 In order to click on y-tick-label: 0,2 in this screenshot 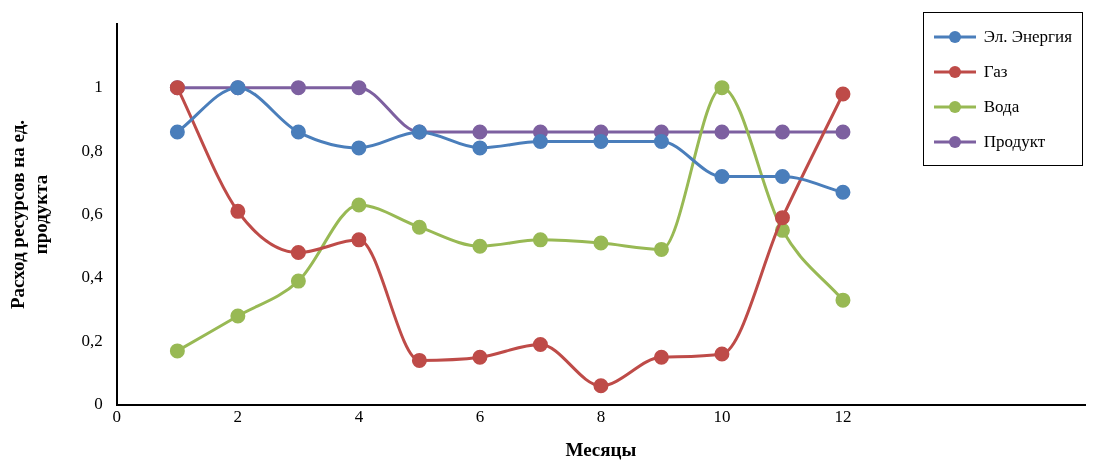, I will do `click(92, 340)`.